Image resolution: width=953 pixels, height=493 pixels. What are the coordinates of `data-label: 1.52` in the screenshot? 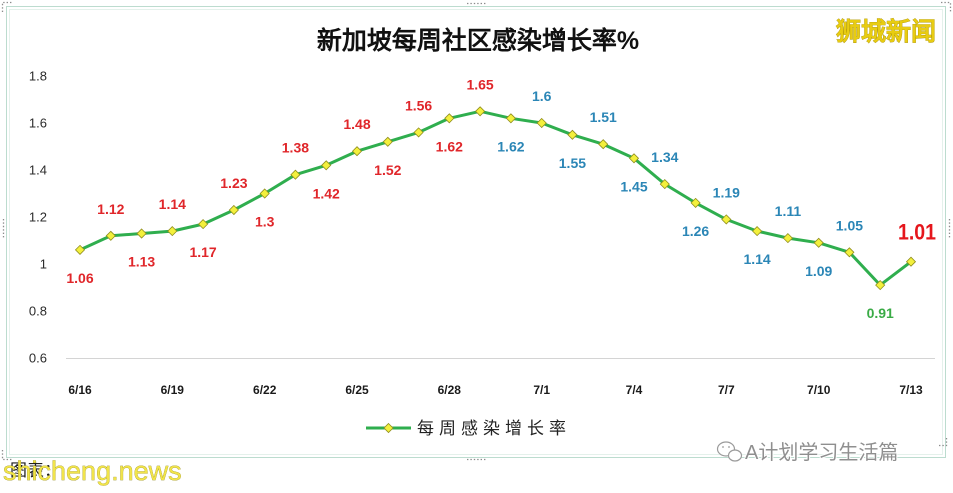 It's located at (387, 170).